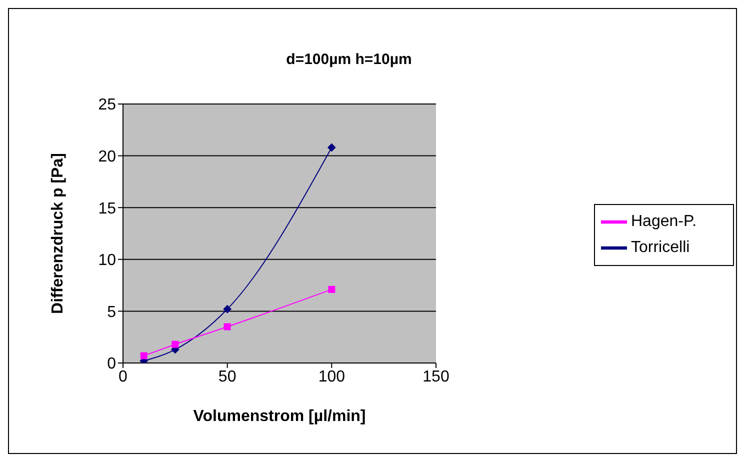  Describe the element at coordinates (58, 233) in the screenshot. I see `y-axis-title: Differenzdruck p [Pa]` at that location.